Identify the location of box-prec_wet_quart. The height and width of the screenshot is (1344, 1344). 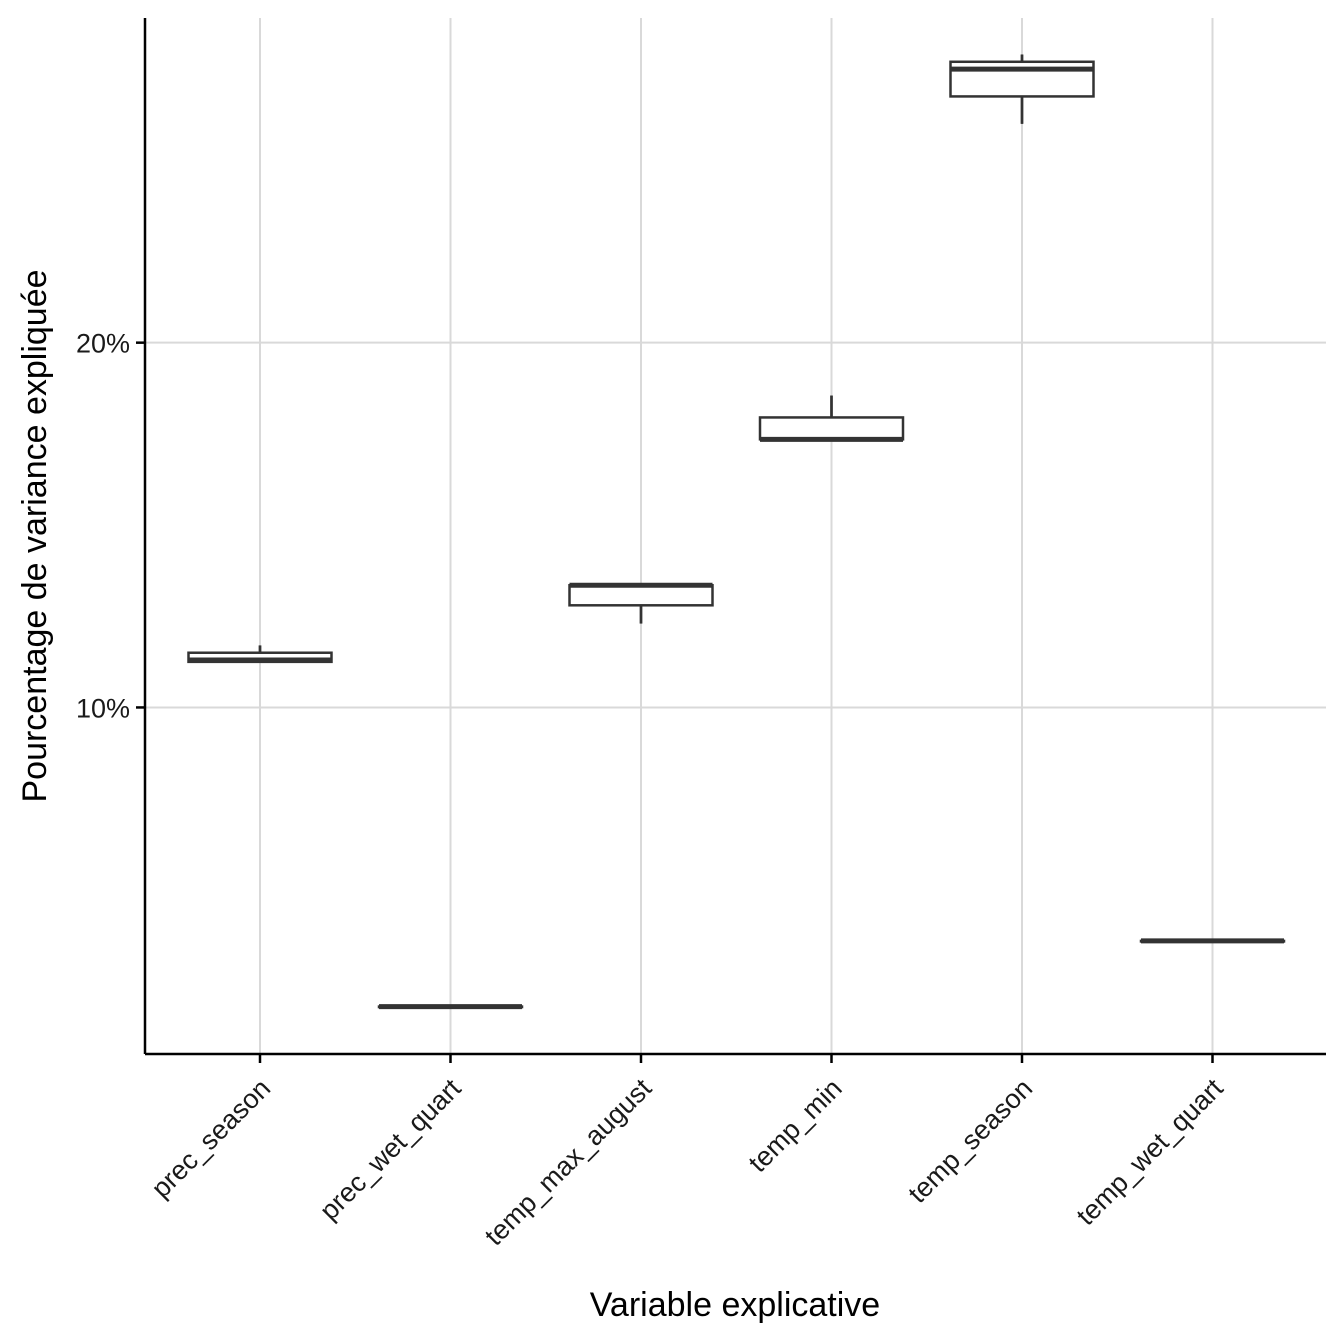
(450, 1007).